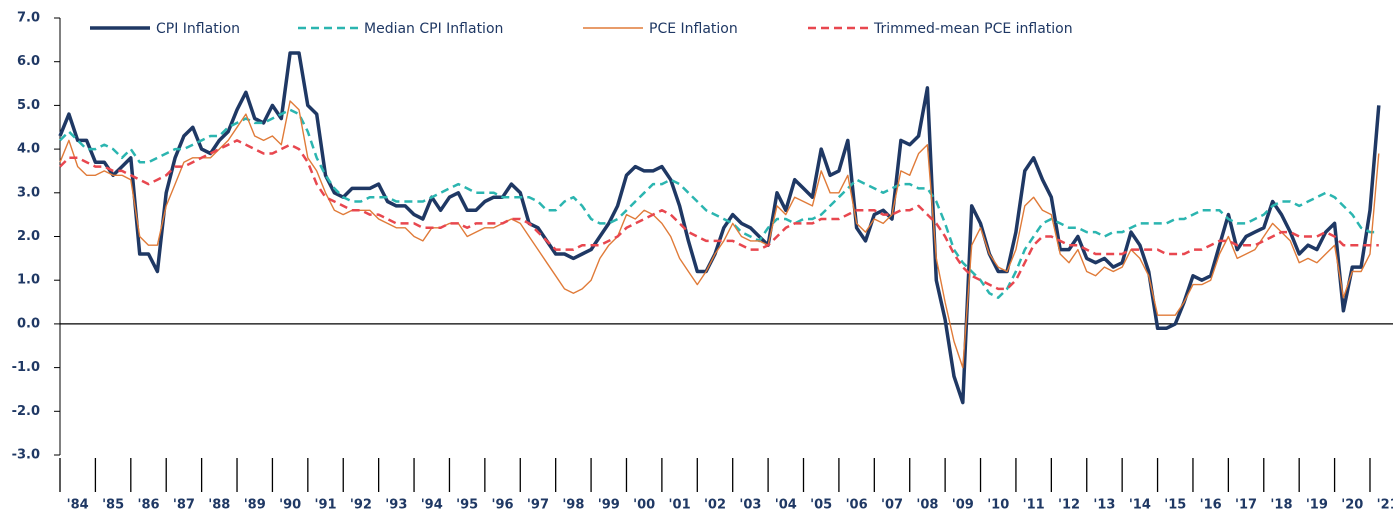  I want to click on x-tick-label: '05, so click(821, 505).